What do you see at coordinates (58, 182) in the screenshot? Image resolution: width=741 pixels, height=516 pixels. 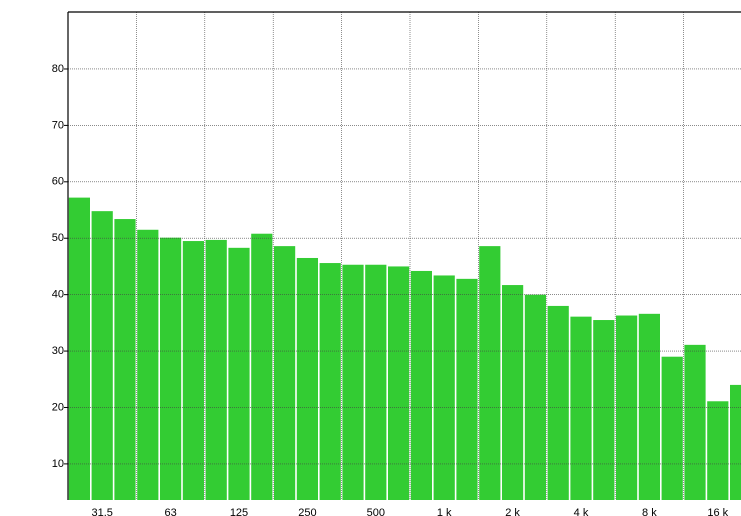 I see `y-tick-label: 60` at bounding box center [58, 182].